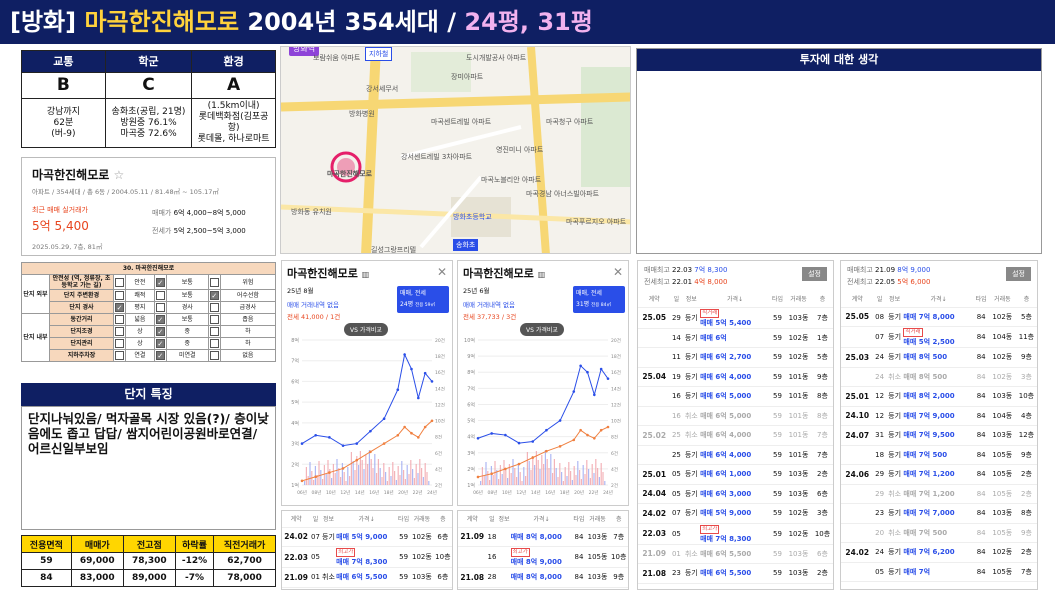 The width and height of the screenshot is (1055, 593). Describe the element at coordinates (939, 435) in the screenshot. I see `tx-row: 24.07 31 등기 매매 7억 9,500 84 103동 12층` at that location.